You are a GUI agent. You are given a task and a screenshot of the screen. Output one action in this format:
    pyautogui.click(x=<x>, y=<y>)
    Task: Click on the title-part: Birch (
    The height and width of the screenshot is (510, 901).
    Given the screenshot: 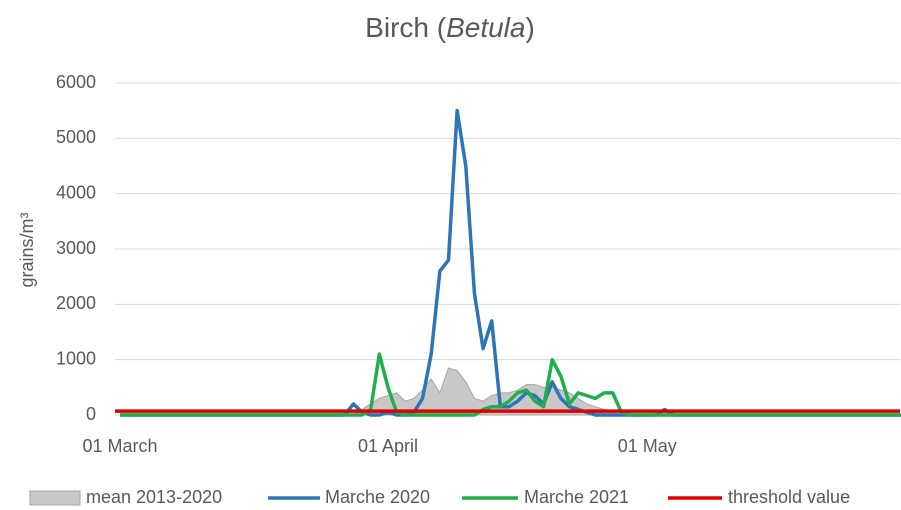 What is the action you would take?
    pyautogui.click(x=406, y=27)
    